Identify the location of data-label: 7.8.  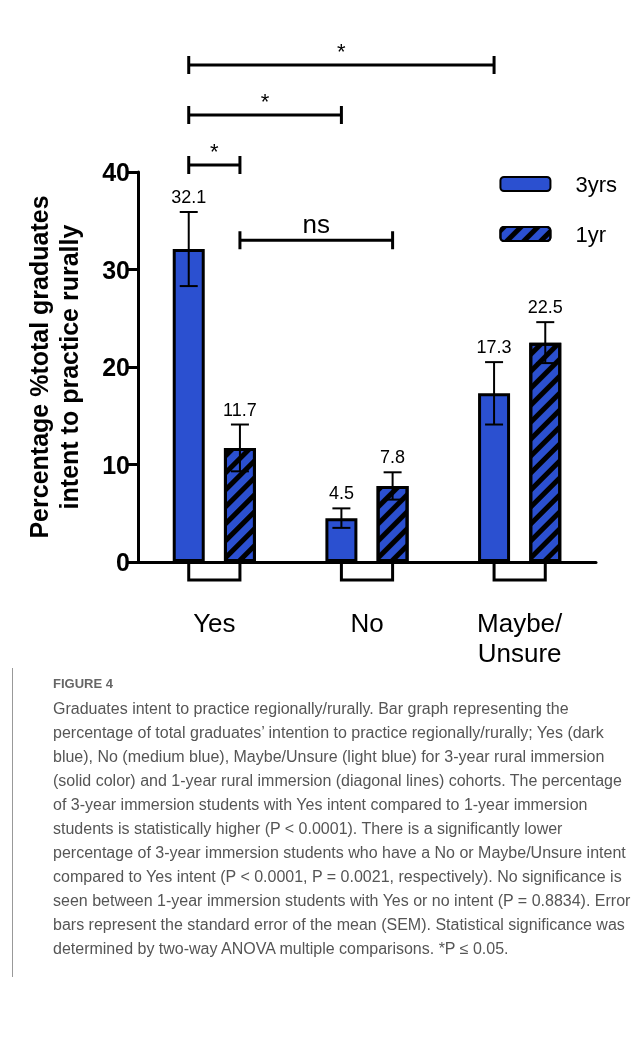
(393, 457).